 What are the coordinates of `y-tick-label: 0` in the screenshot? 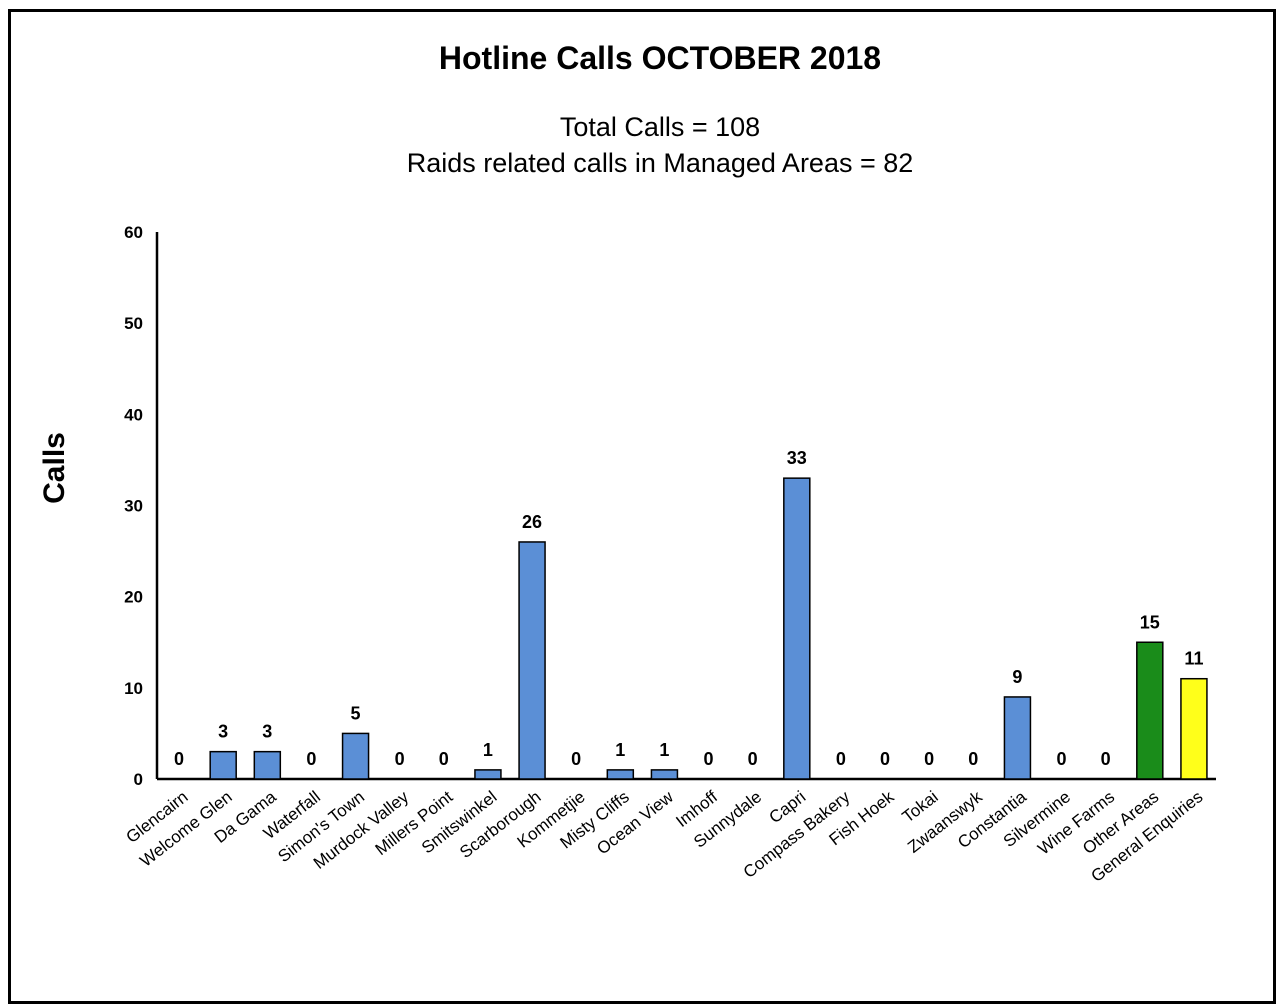 It's located at (138, 779).